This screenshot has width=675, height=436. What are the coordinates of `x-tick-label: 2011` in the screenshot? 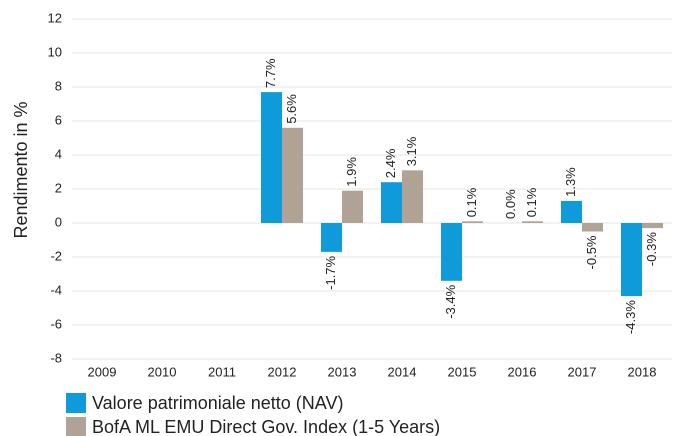 It's located at (222, 371).